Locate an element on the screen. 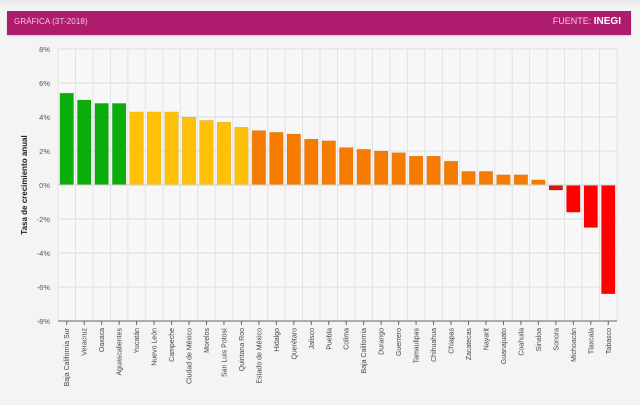 Image resolution: width=640 pixels, height=405 pixels. x-tick-label: Sonora is located at coordinates (556, 339).